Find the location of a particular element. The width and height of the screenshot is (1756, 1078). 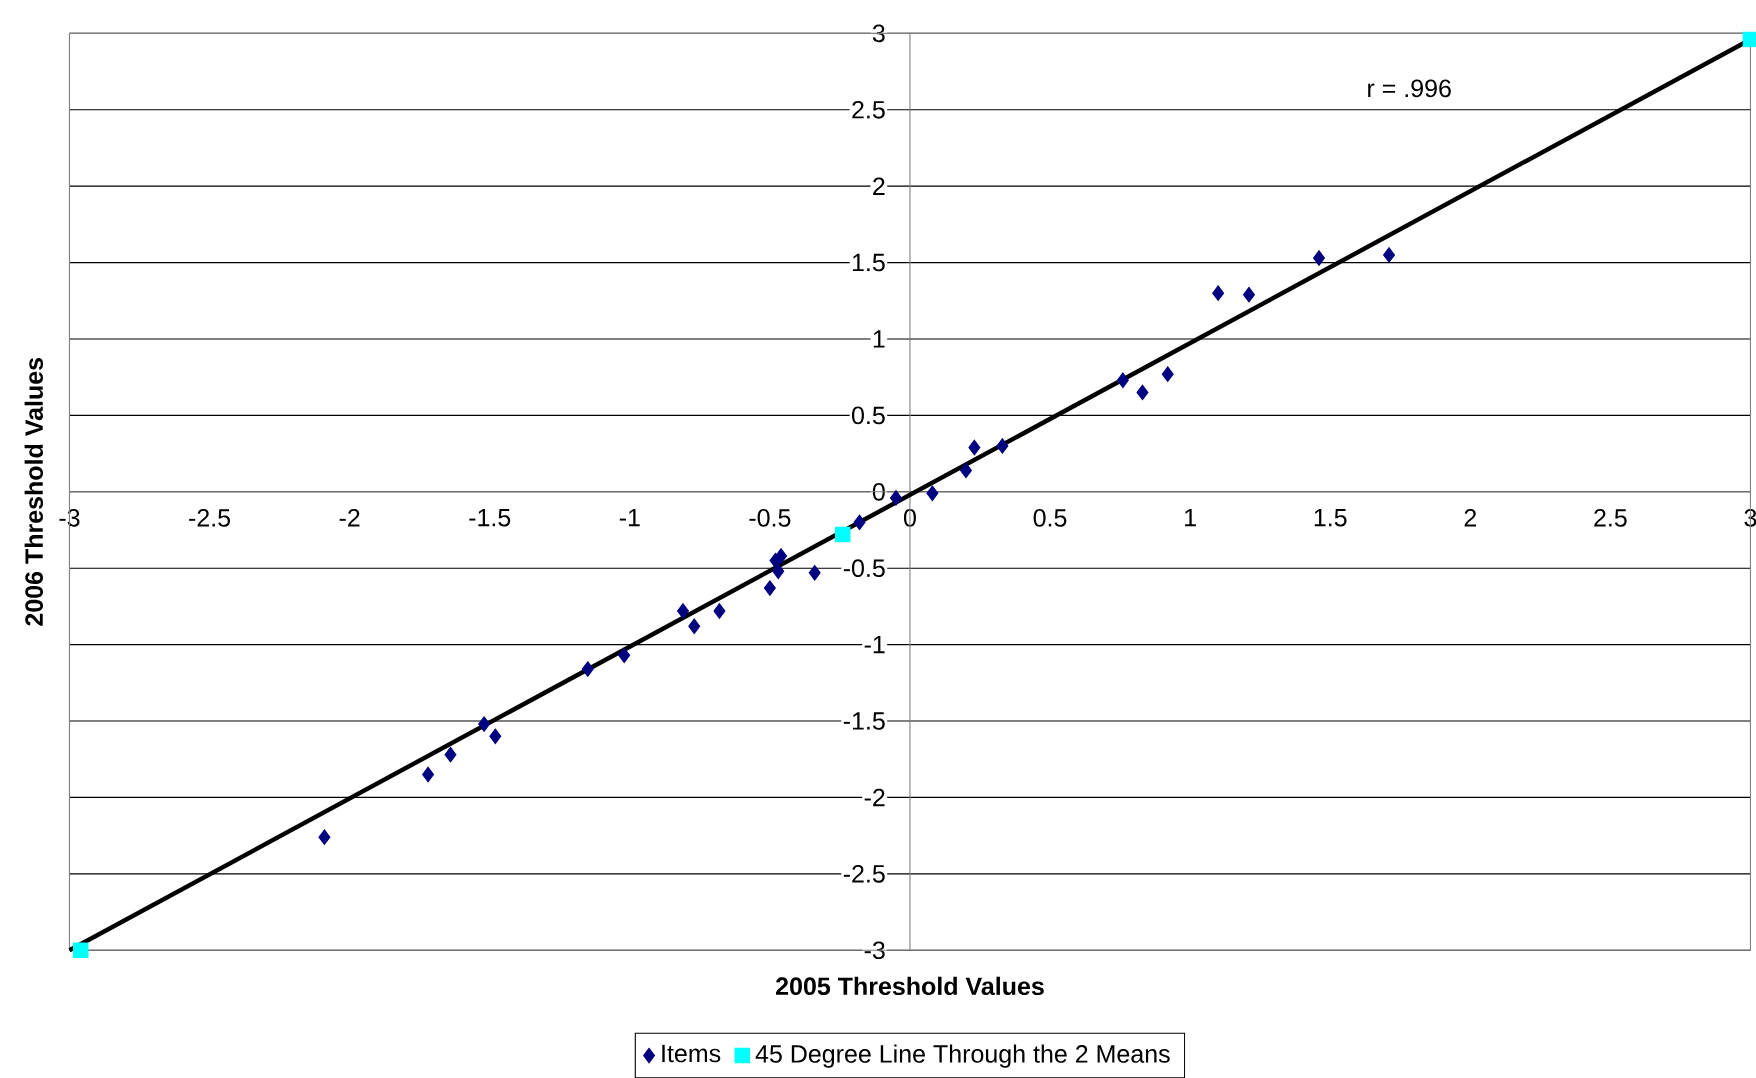

x-tick-label: -2 is located at coordinates (349, 517).